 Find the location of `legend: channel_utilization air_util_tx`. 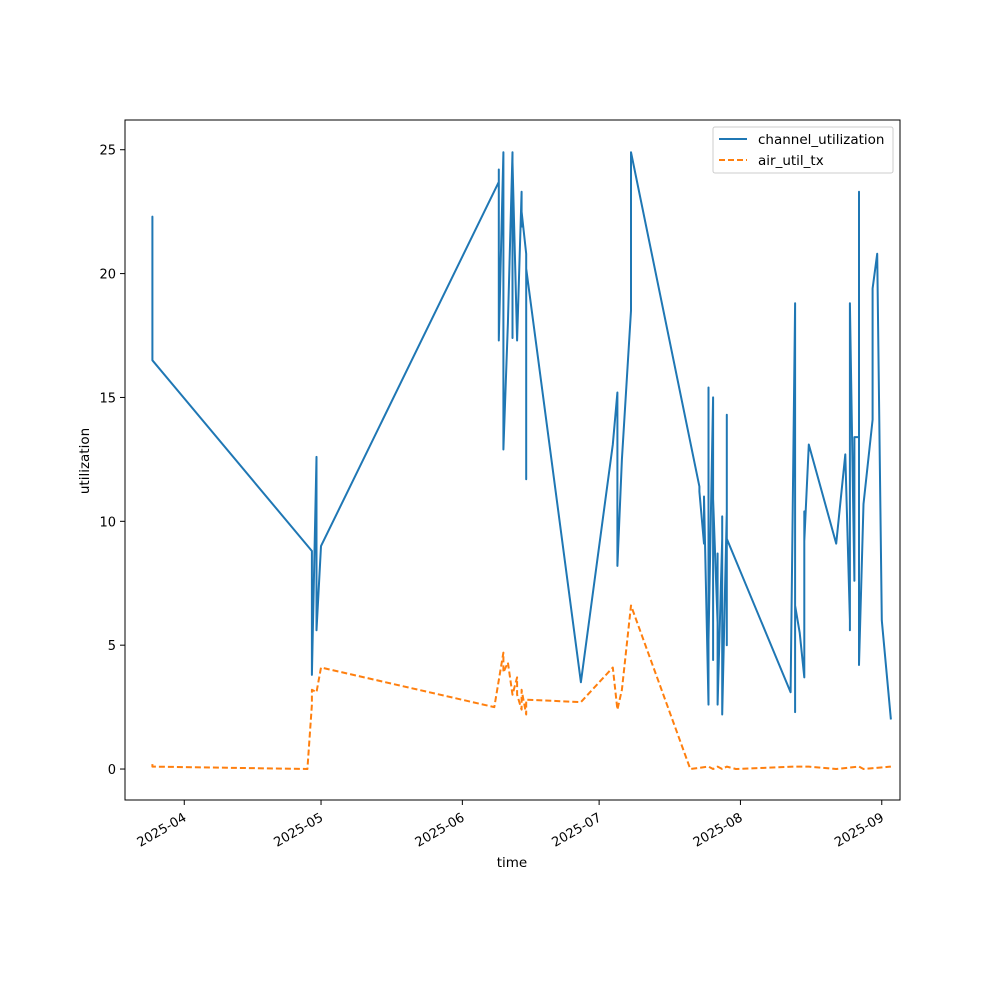

legend: channel_utilization air_util_tx is located at coordinates (803, 150).